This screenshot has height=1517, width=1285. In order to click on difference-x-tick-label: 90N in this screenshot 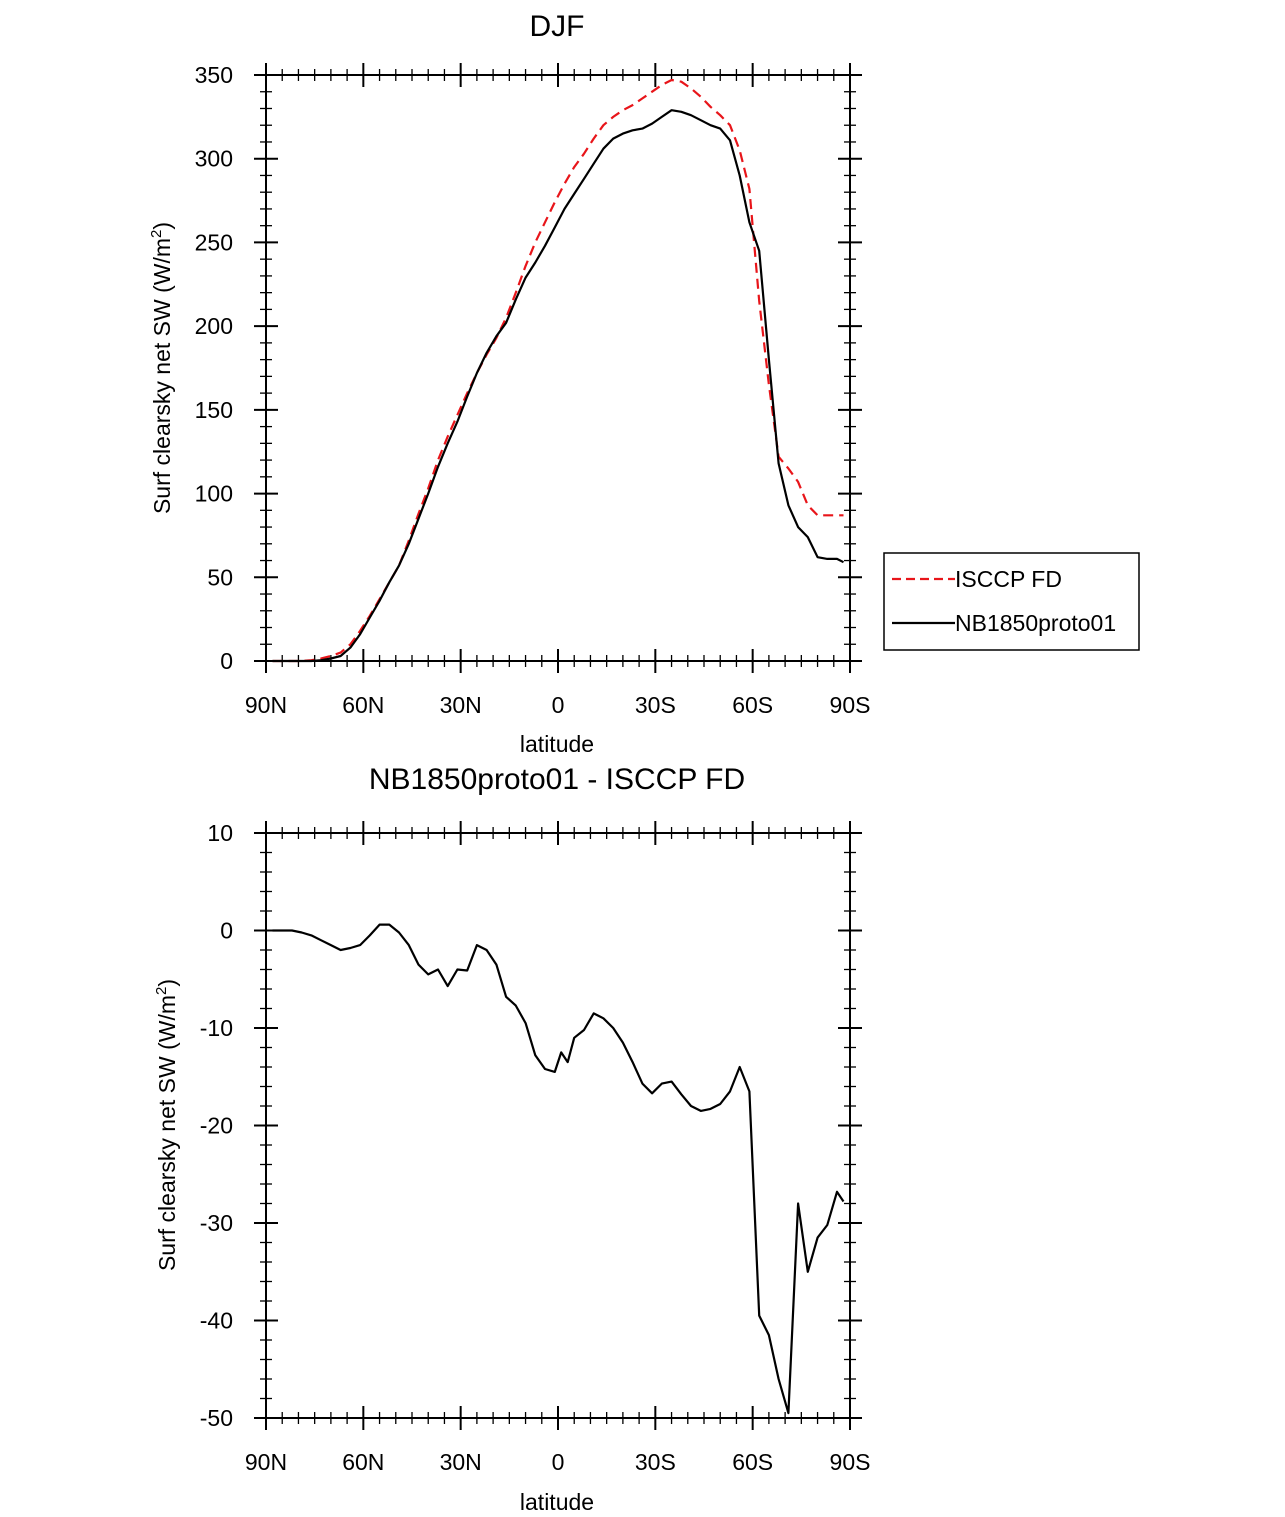, I will do `click(266, 1462)`.